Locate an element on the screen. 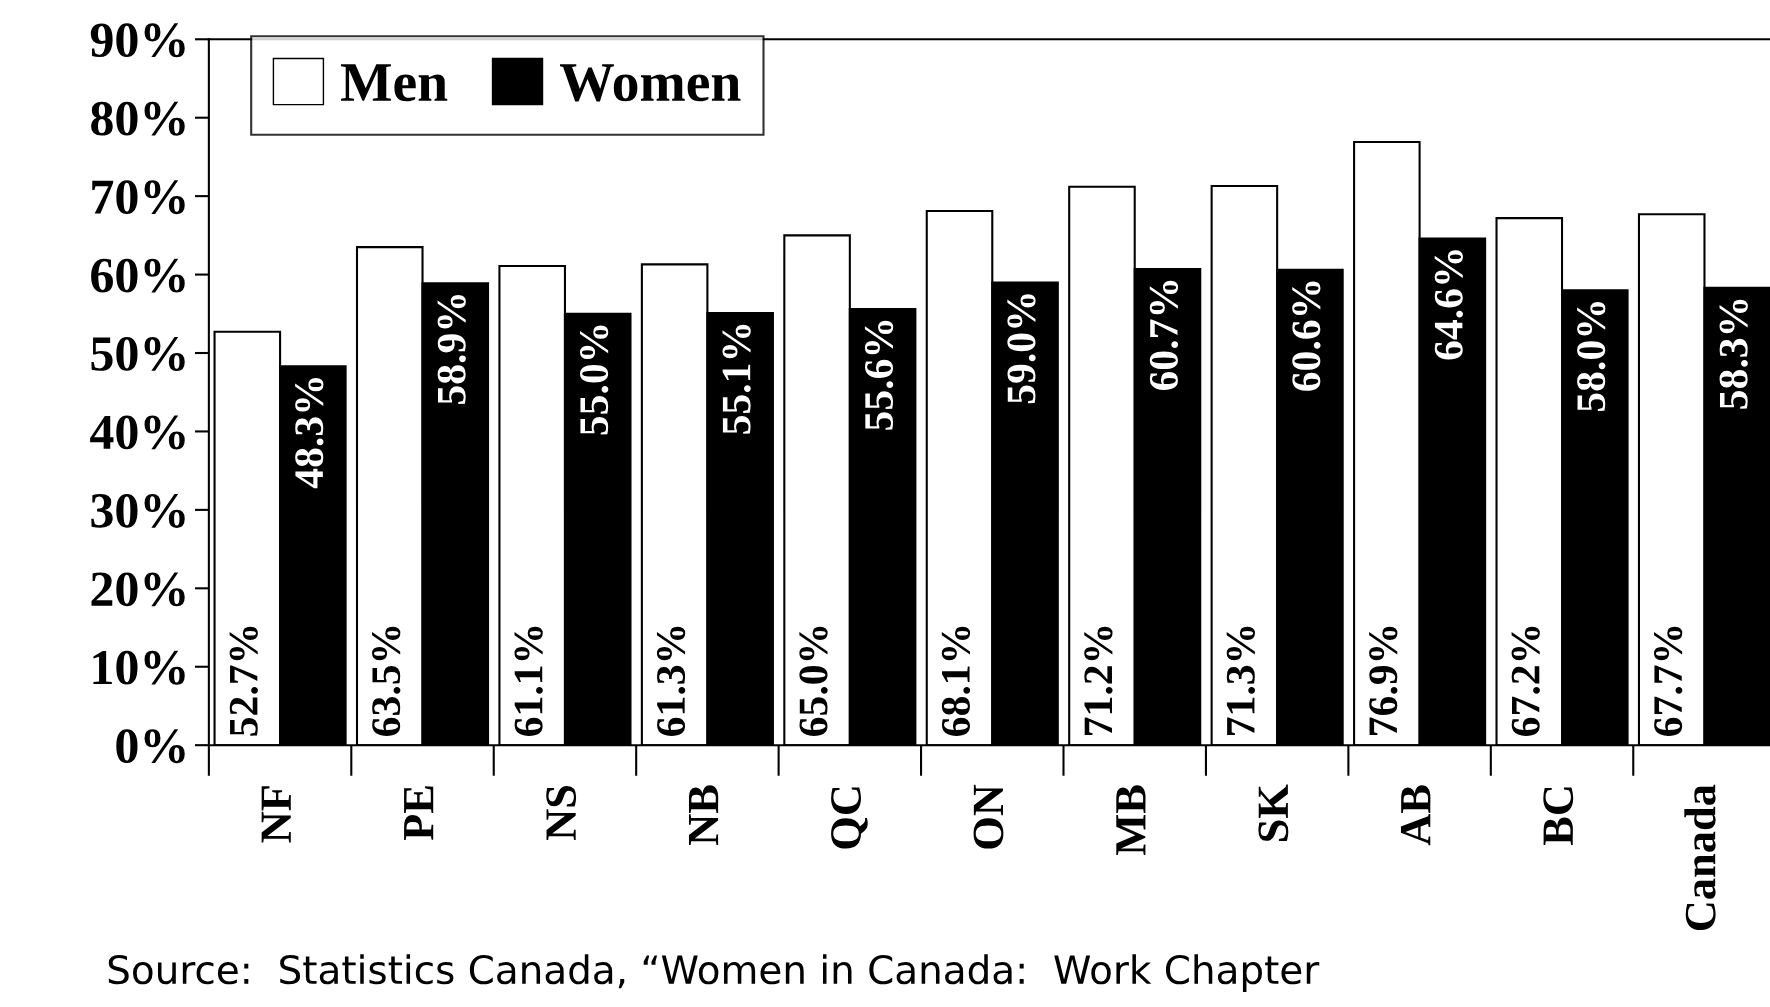 This screenshot has width=1770, height=1007. y-tick-label: 30% is located at coordinates (138, 510).